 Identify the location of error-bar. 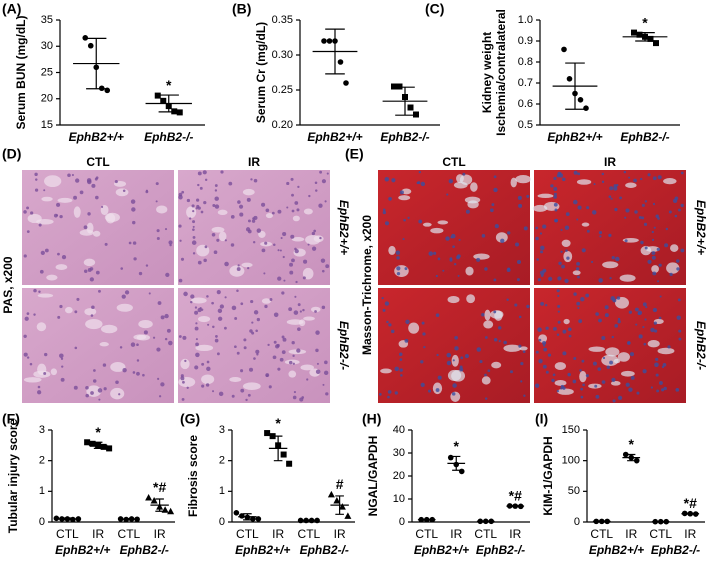
(98, 445).